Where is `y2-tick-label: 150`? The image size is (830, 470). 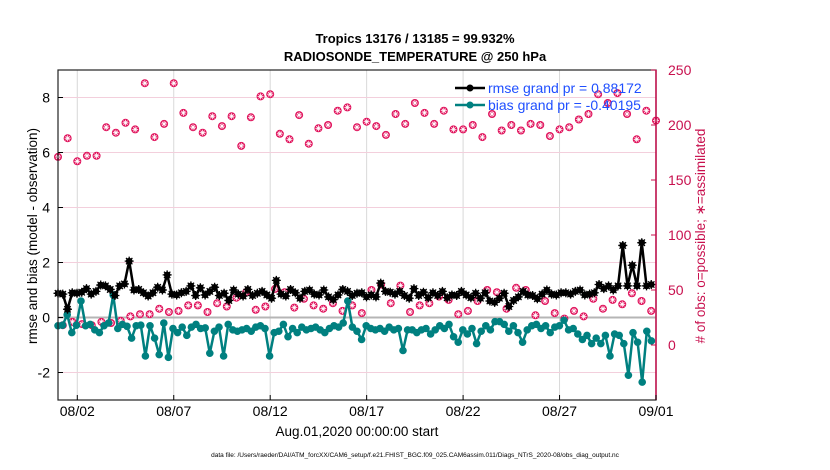 y2-tick-label: 150 is located at coordinates (680, 180).